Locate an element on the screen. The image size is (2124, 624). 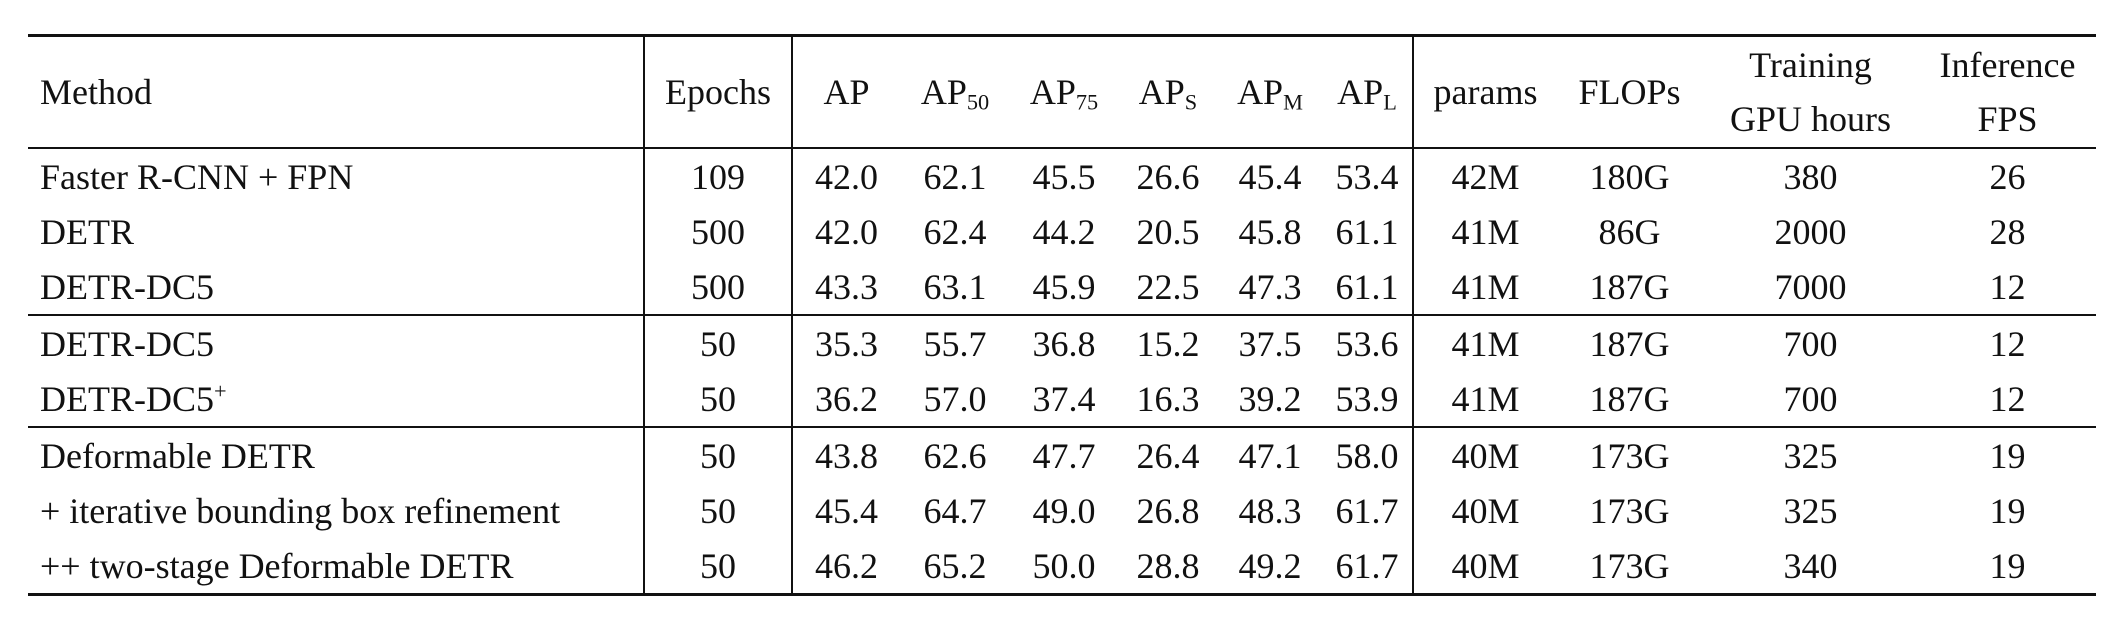
cell-ap75: 44.2 is located at coordinates (1064, 231).